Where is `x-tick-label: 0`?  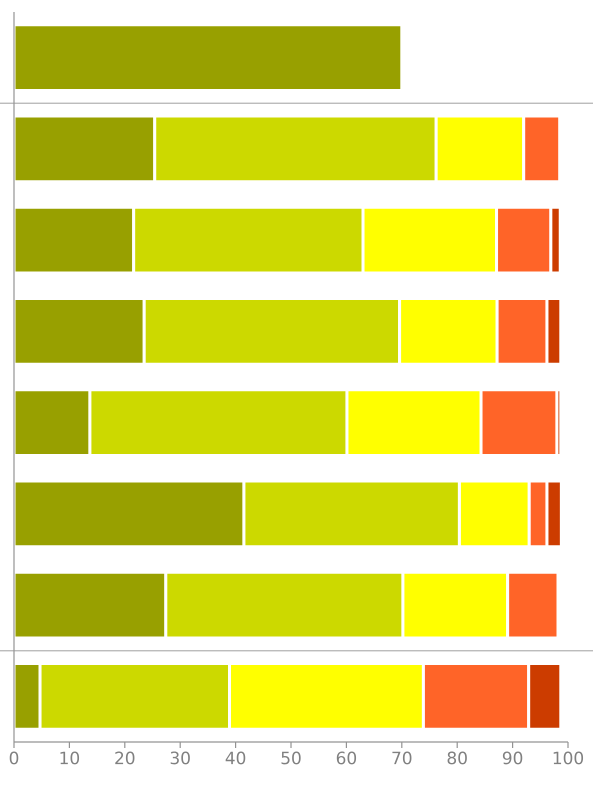 x-tick-label: 0 is located at coordinates (14, 758).